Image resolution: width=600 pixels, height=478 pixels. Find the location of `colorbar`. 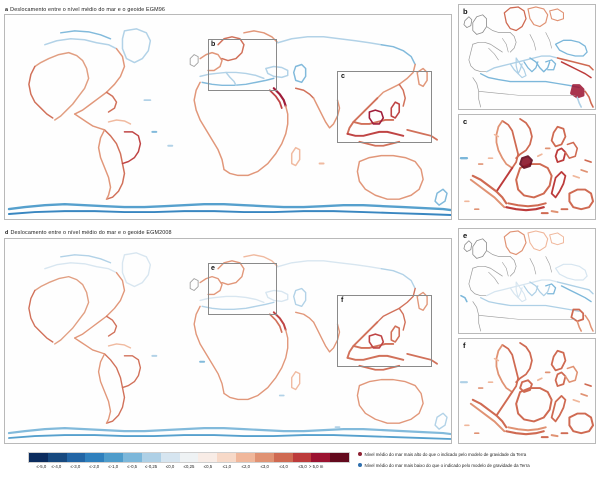

colorbar is located at coordinates (189, 457).